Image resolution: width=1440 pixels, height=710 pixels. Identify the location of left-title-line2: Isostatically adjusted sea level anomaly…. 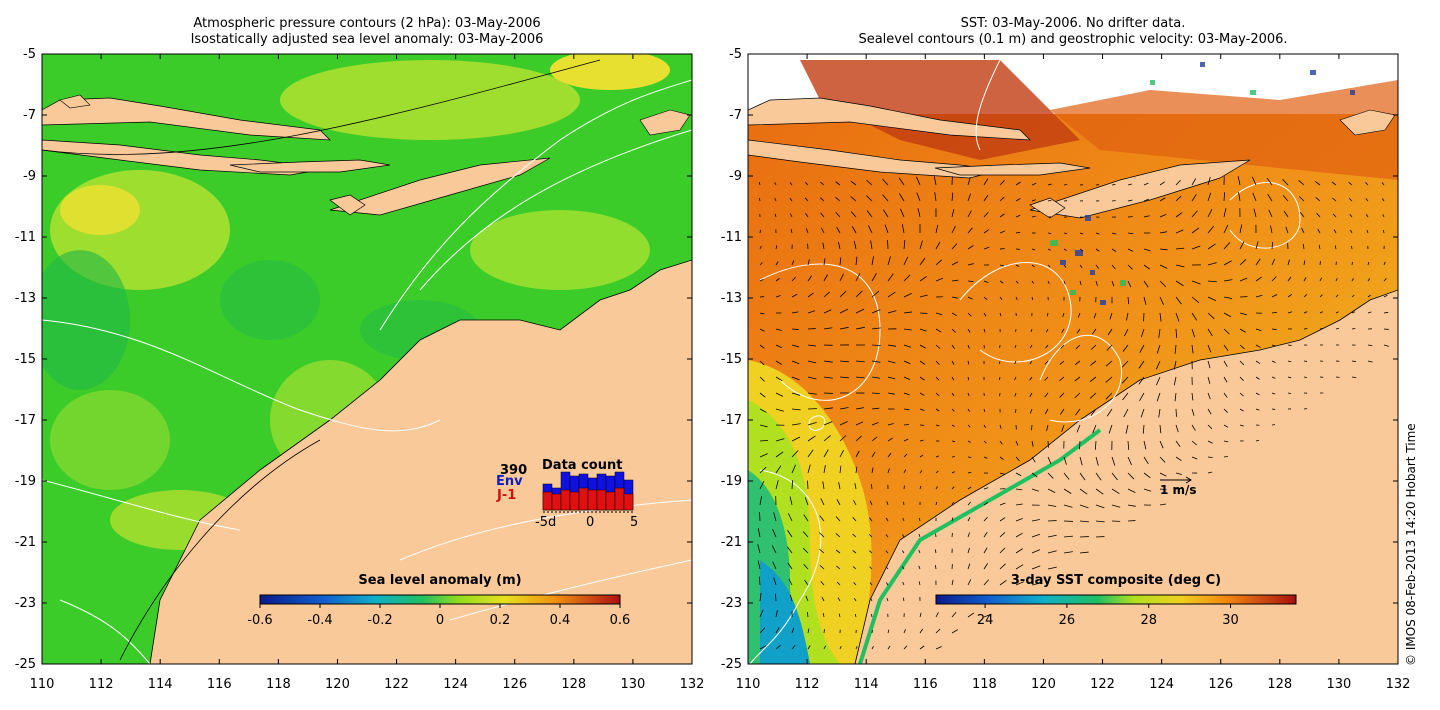
(367, 39).